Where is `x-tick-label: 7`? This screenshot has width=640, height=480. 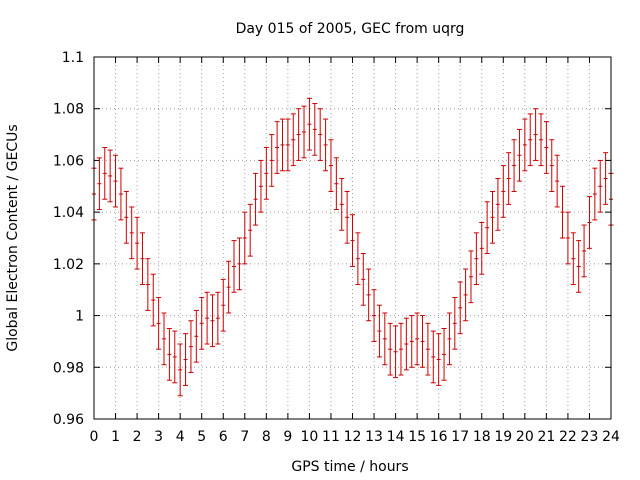
x-tick-label: 7 is located at coordinates (244, 437).